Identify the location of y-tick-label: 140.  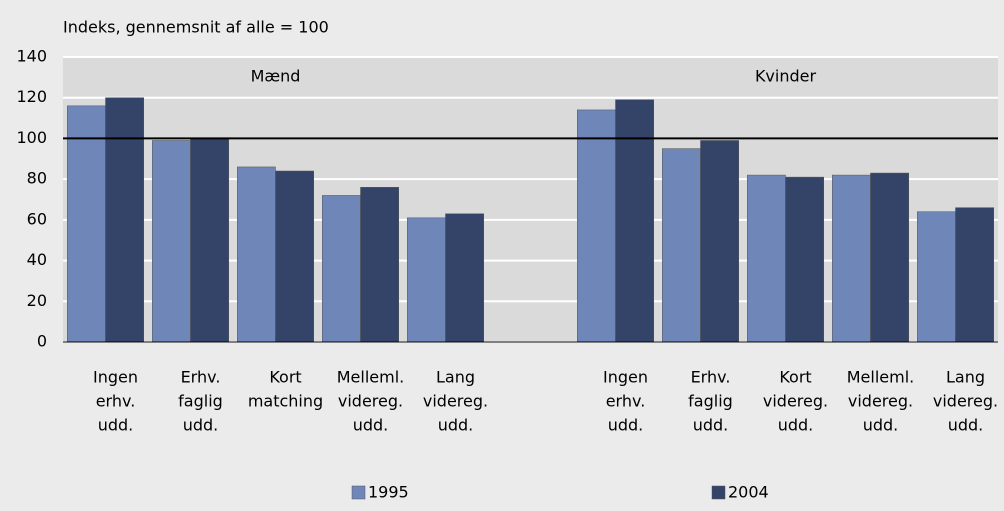
(31, 56).